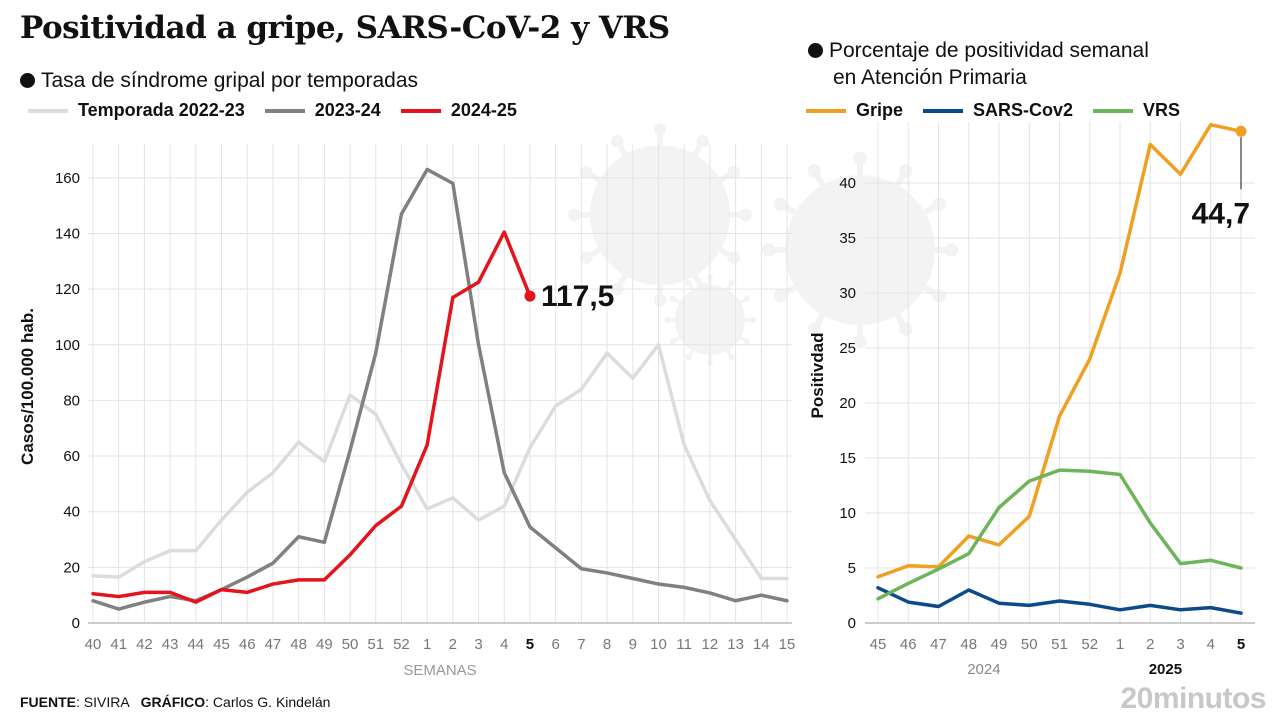 This screenshot has width=1280, height=720. Describe the element at coordinates (684, 644) in the screenshot. I see `x-tick-label: 11` at that location.